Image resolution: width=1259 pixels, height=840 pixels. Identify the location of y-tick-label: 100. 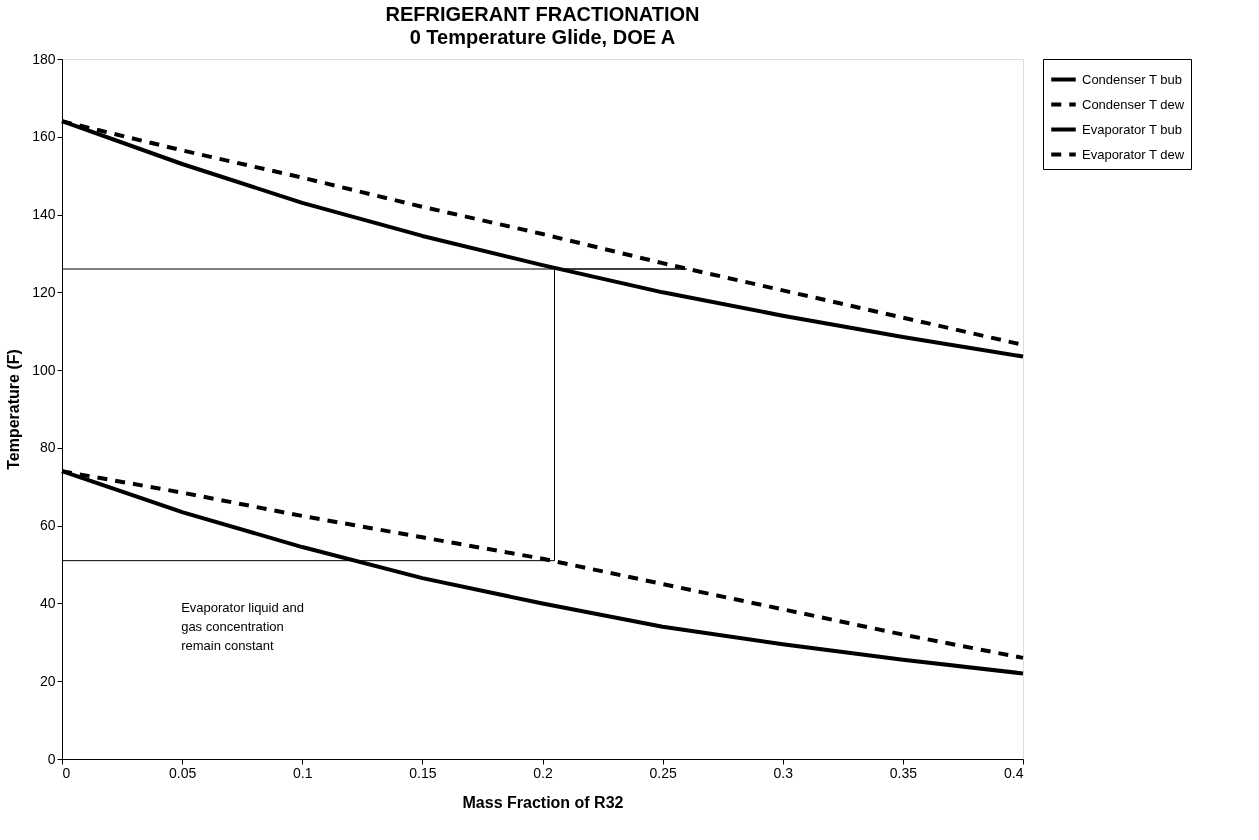
(44, 369).